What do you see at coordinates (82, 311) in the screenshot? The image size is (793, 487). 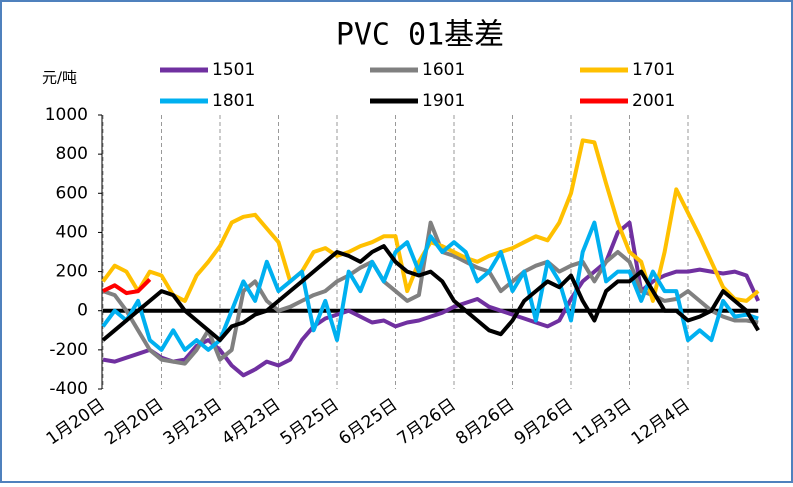 I see `y-tick-label: 0` at bounding box center [82, 311].